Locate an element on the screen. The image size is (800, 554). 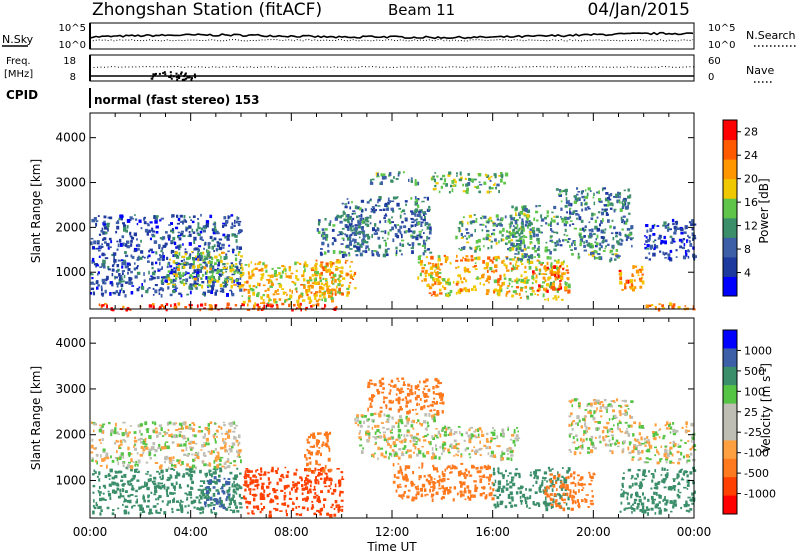
power-colorbar-band is located at coordinates (730, 188).